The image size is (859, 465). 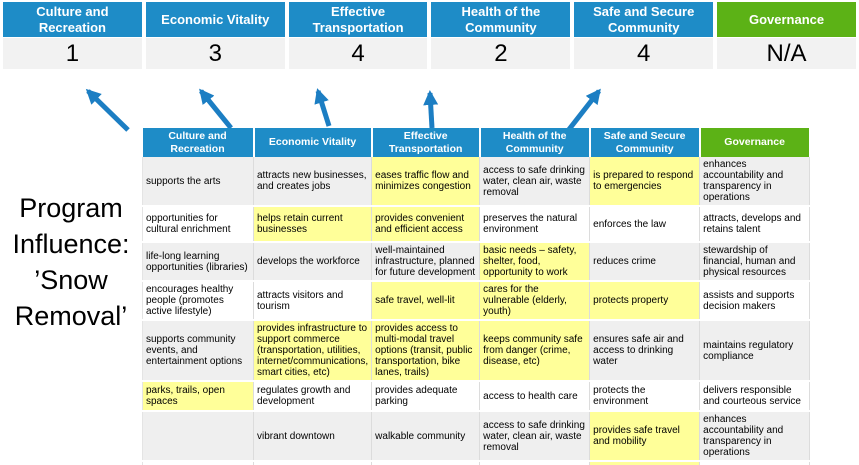 I want to click on matrix-cell: provides convenient and efficient access, so click(x=426, y=224).